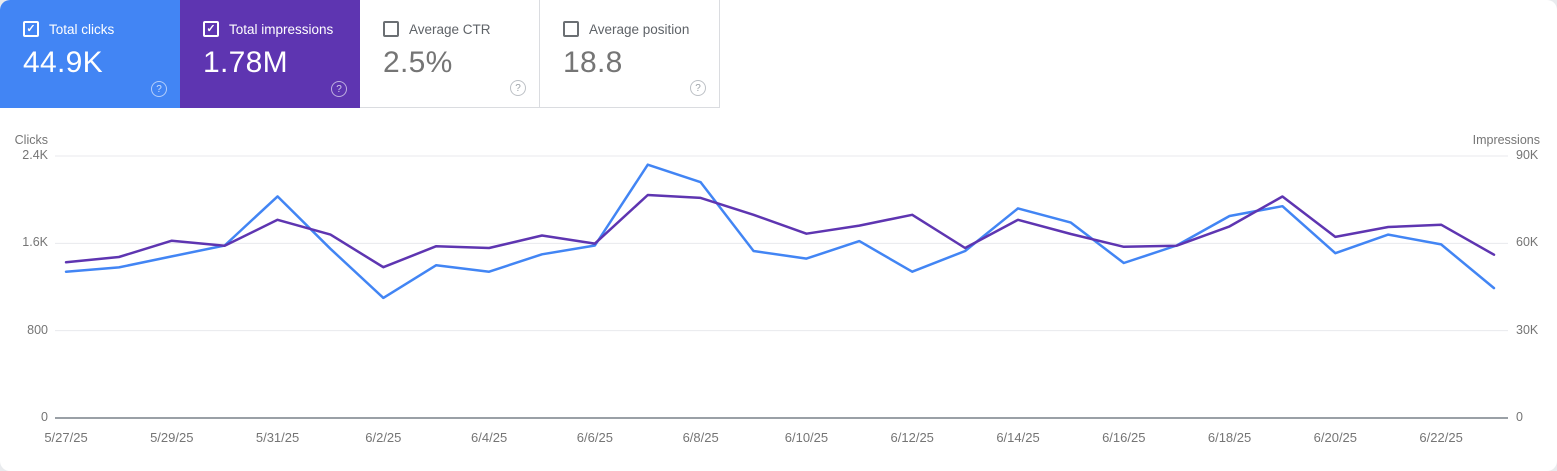  Describe the element at coordinates (66, 437) in the screenshot. I see `x-axis-tick-label: 5/27/25` at that location.